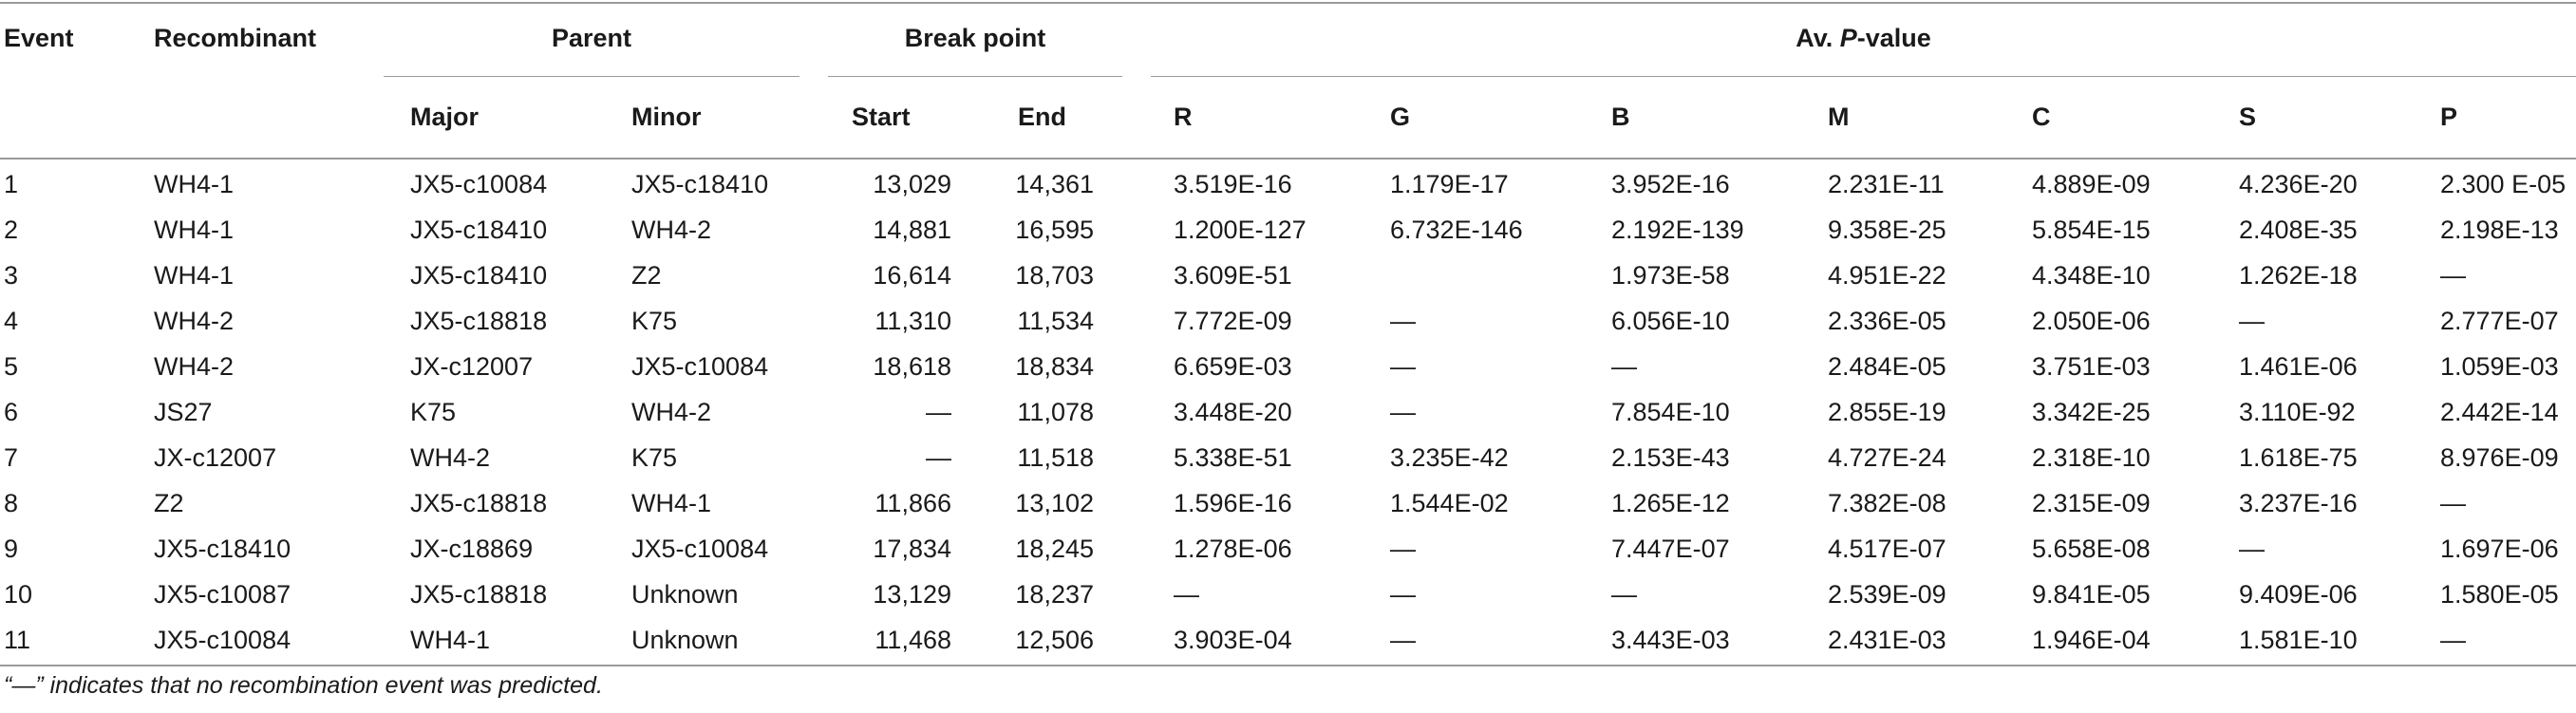 The height and width of the screenshot is (713, 2576). I want to click on cell-minor-parent: JX5-c10084, so click(700, 366).